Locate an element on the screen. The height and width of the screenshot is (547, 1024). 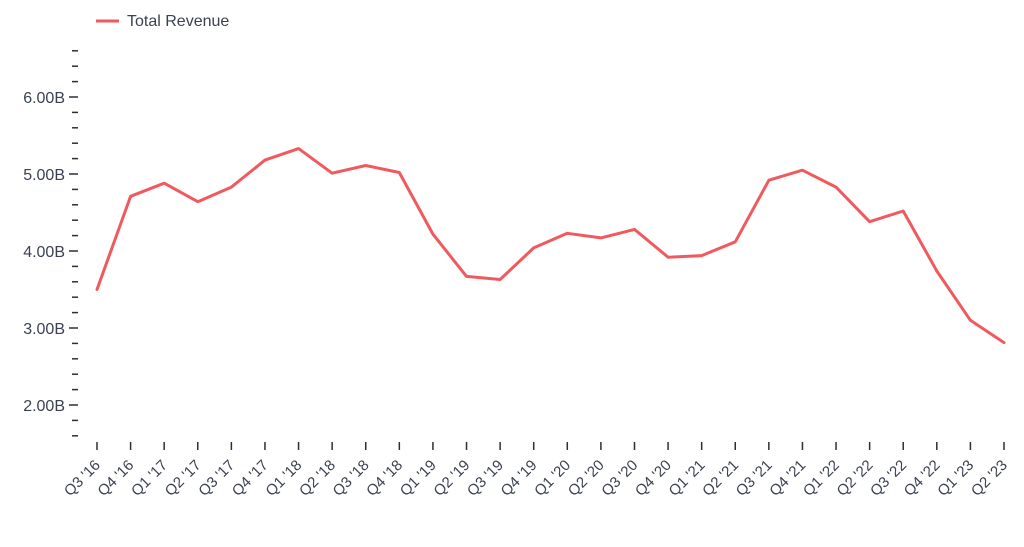
x-tick-label: Q1 '18 is located at coordinates (283, 478).